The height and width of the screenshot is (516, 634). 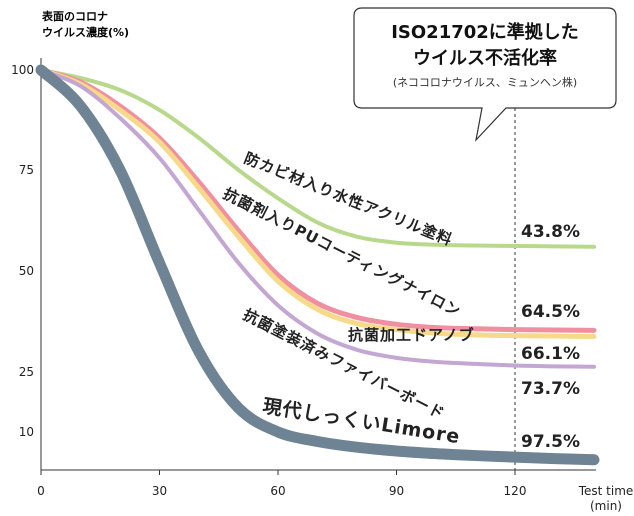 What do you see at coordinates (515, 491) in the screenshot?
I see `x-tick-label: 120` at bounding box center [515, 491].